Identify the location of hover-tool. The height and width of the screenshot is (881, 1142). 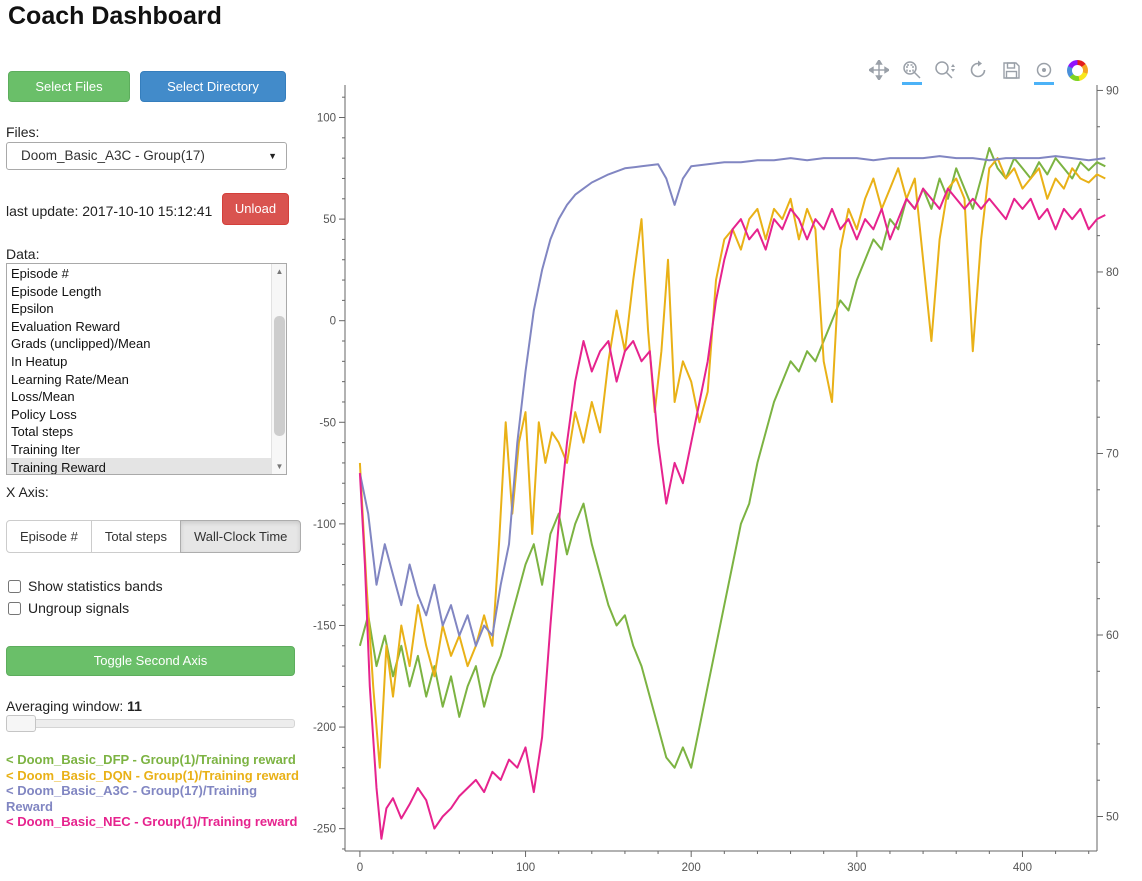
(1044, 71).